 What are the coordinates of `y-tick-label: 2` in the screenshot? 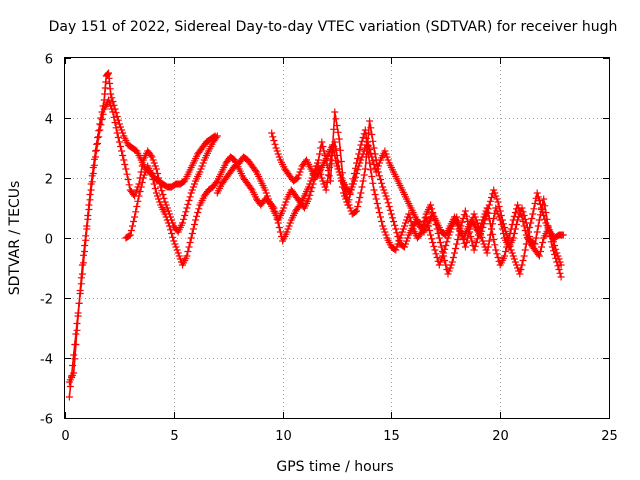 It's located at (49, 180).